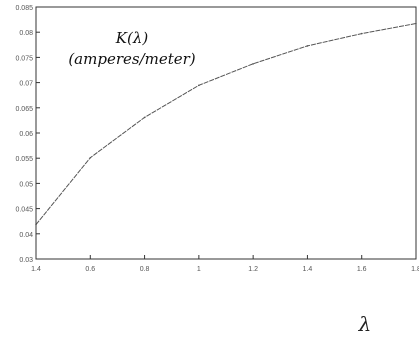 Image resolution: width=419 pixels, height=338 pixels. I want to click on x-axis-label: λ, so click(365, 324).